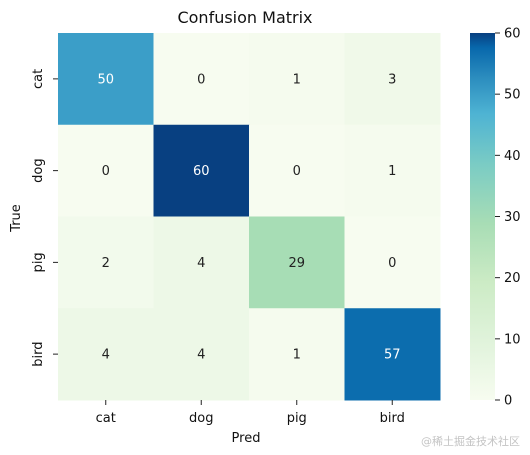 This screenshot has width=530, height=455. What do you see at coordinates (44, 218) in the screenshot?
I see `y-axis-ticks: cat dog pig bird` at bounding box center [44, 218].